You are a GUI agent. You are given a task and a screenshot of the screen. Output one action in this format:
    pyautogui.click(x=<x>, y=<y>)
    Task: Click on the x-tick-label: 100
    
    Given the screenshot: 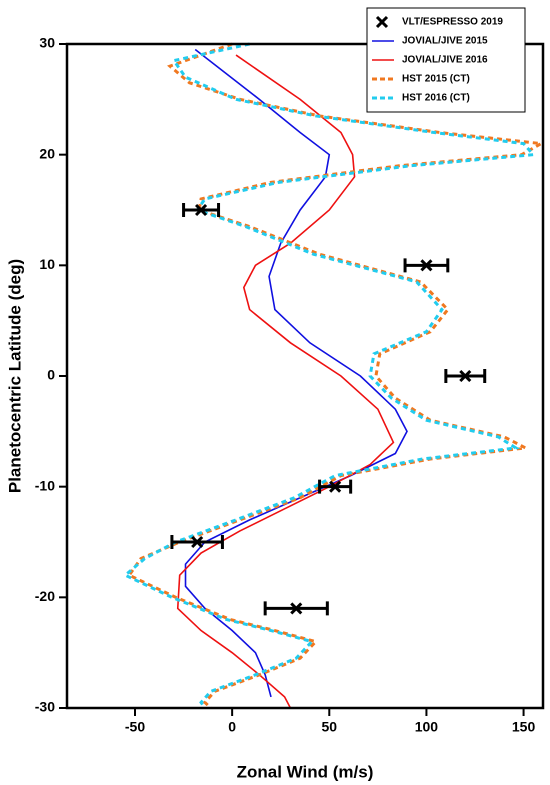 What is the action you would take?
    pyautogui.click(x=427, y=727)
    